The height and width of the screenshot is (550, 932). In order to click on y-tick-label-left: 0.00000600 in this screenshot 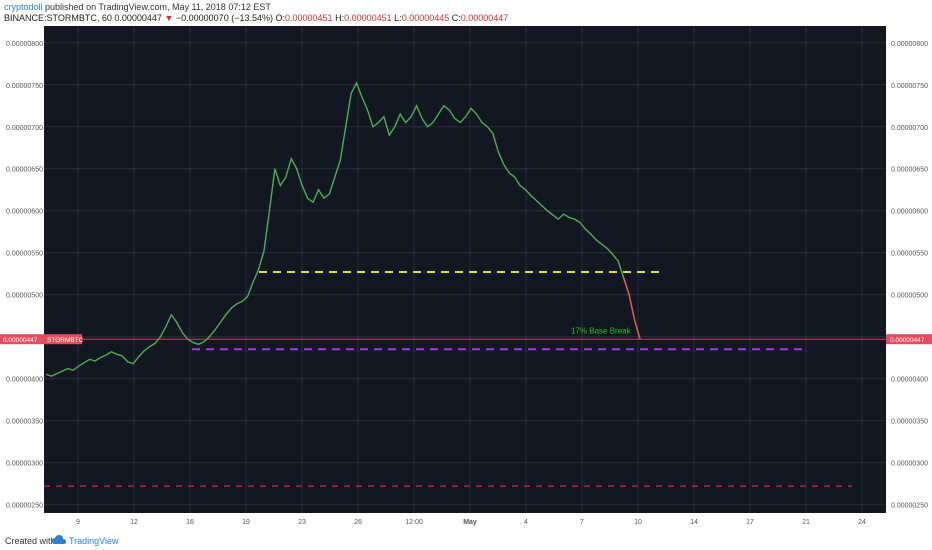, I will do `click(24, 212)`.